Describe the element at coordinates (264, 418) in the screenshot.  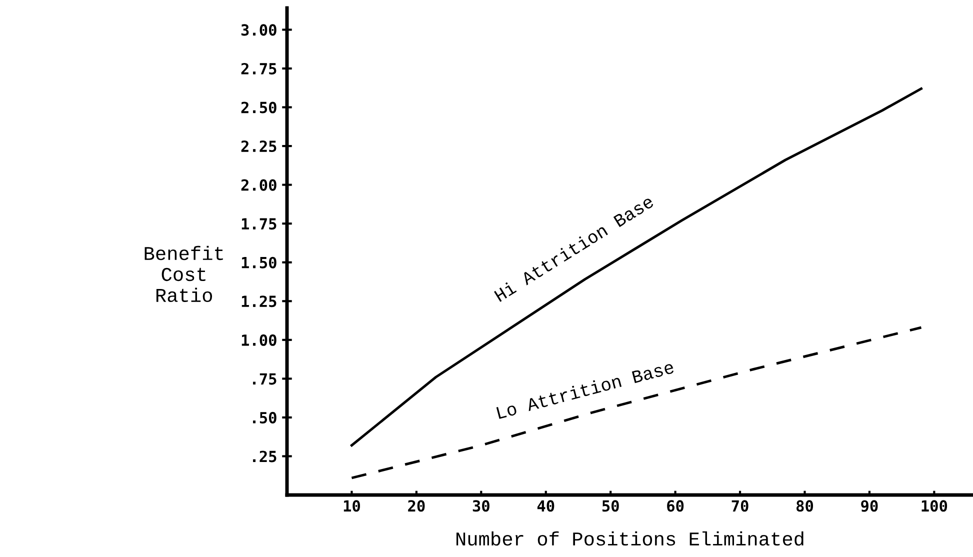
I see `y-tick-label: .50` at that location.